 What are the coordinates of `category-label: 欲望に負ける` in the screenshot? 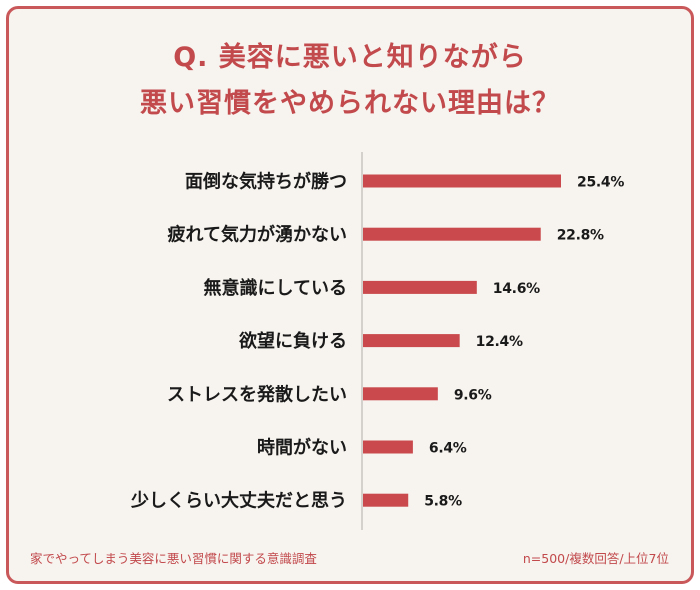 It's located at (292, 341).